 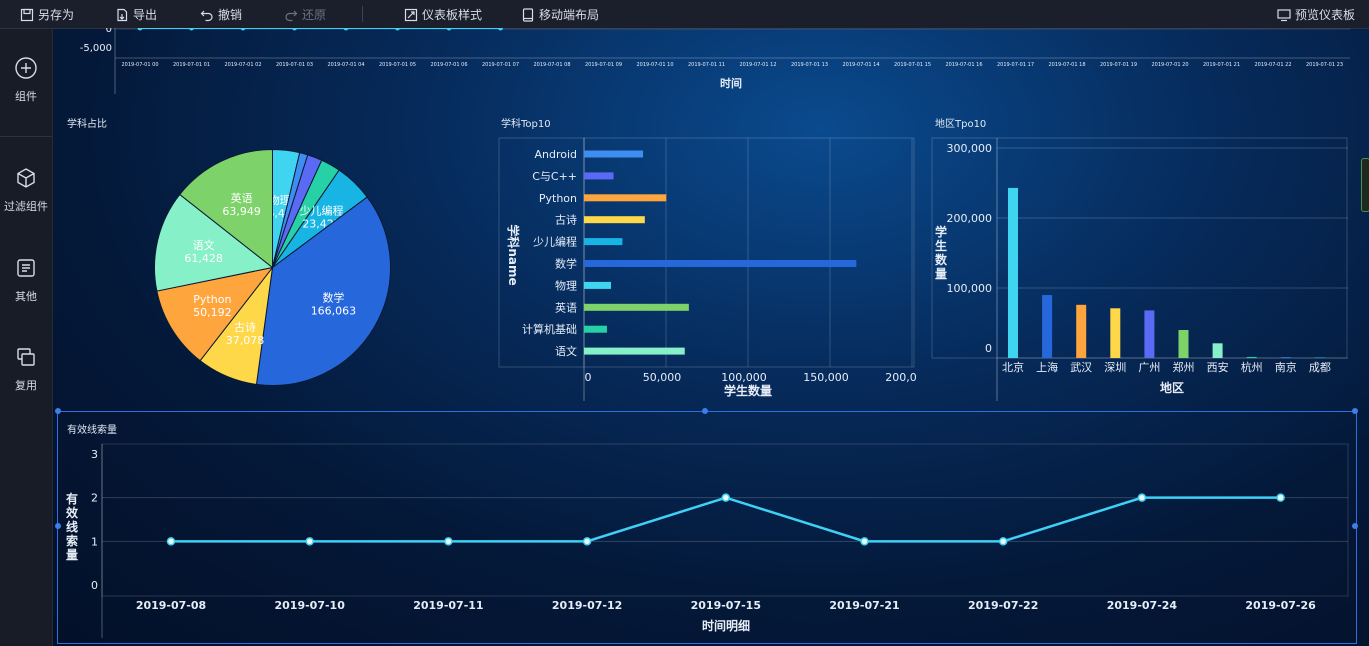 I want to click on y-tick-label: 200,000, so click(x=970, y=218).